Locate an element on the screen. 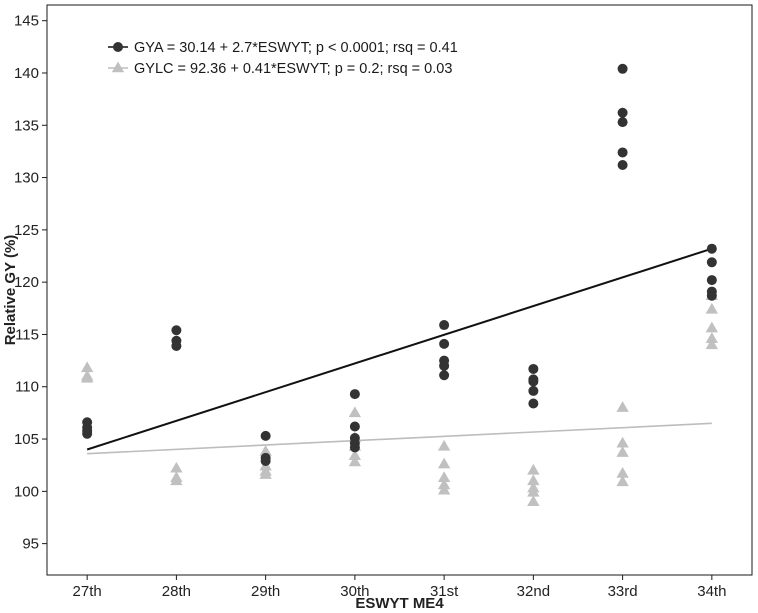 Image resolution: width=758 pixels, height=613 pixels. x-tick-label: 29th is located at coordinates (265, 591).